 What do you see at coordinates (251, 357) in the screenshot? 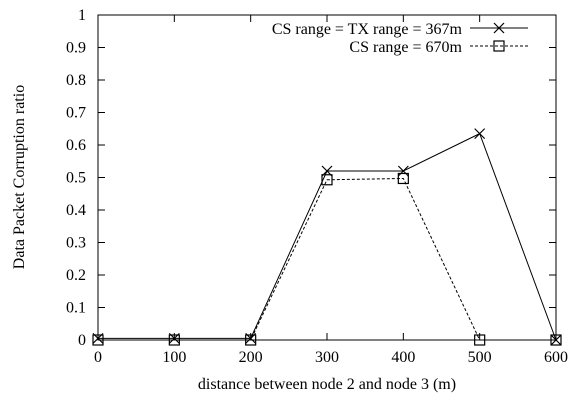
I see `x-tick-label: 200` at bounding box center [251, 357].